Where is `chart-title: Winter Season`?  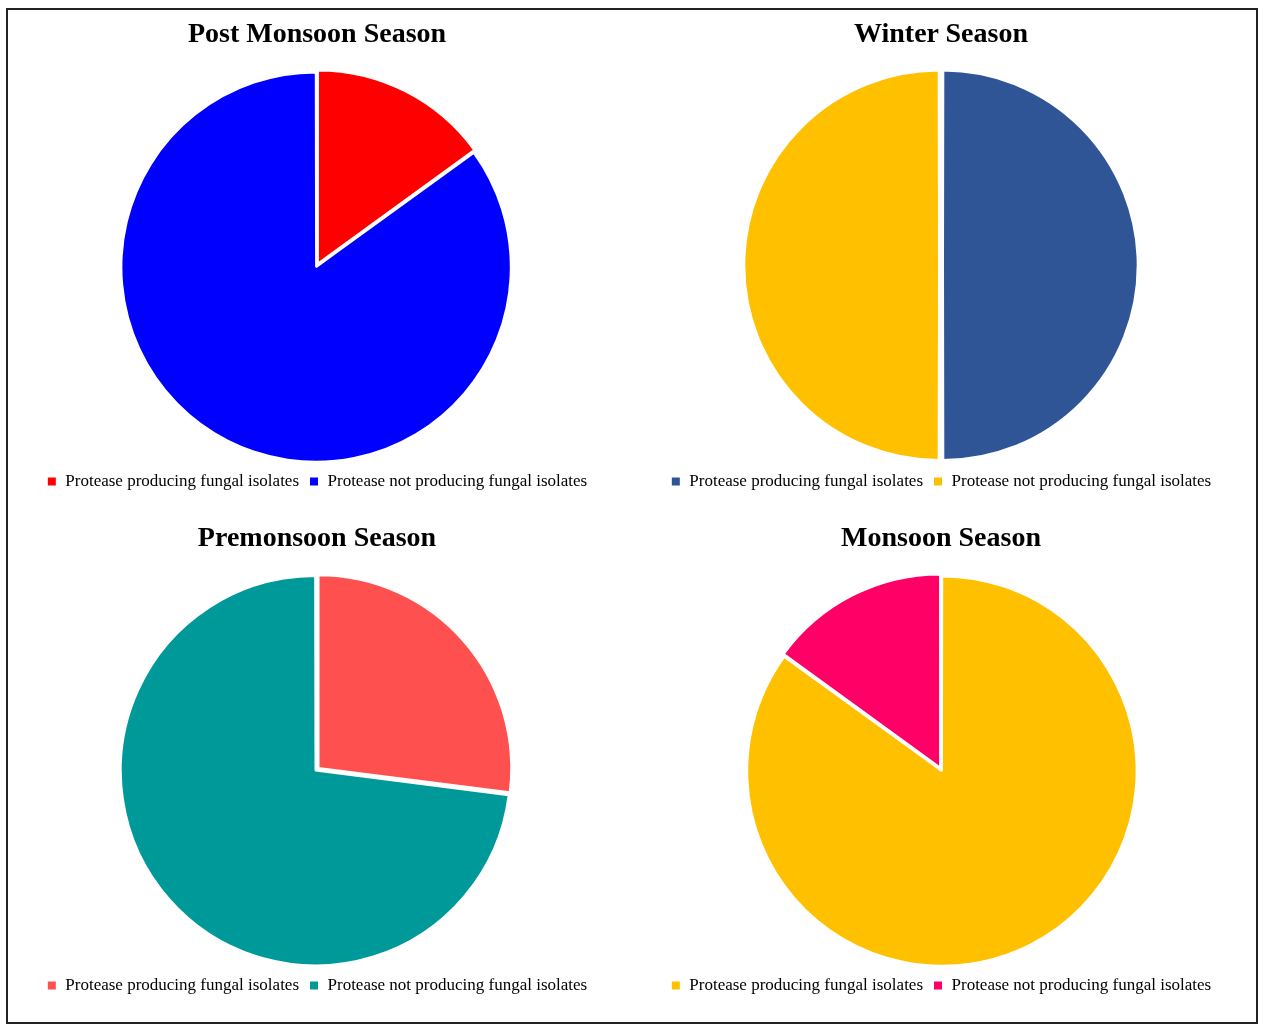 chart-title: Winter Season is located at coordinates (941, 33).